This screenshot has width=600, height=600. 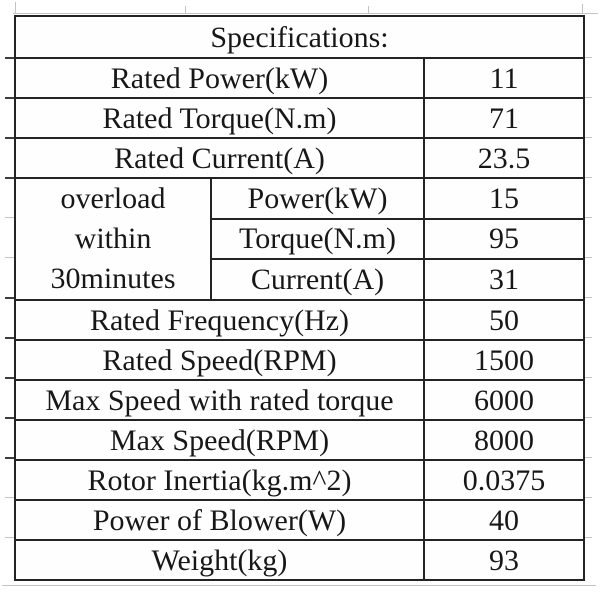 I want to click on table-row: Specifications:, so click(x=299, y=37).